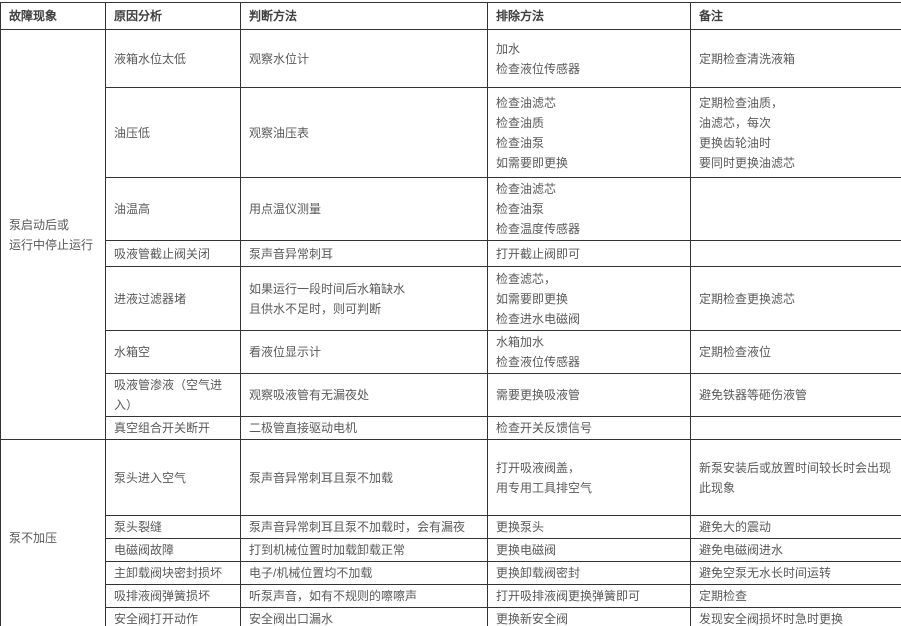 This screenshot has height=626, width=901. What do you see at coordinates (795, 58) in the screenshot?
I see `cell-note: 定期检查清洗液箱` at bounding box center [795, 58].